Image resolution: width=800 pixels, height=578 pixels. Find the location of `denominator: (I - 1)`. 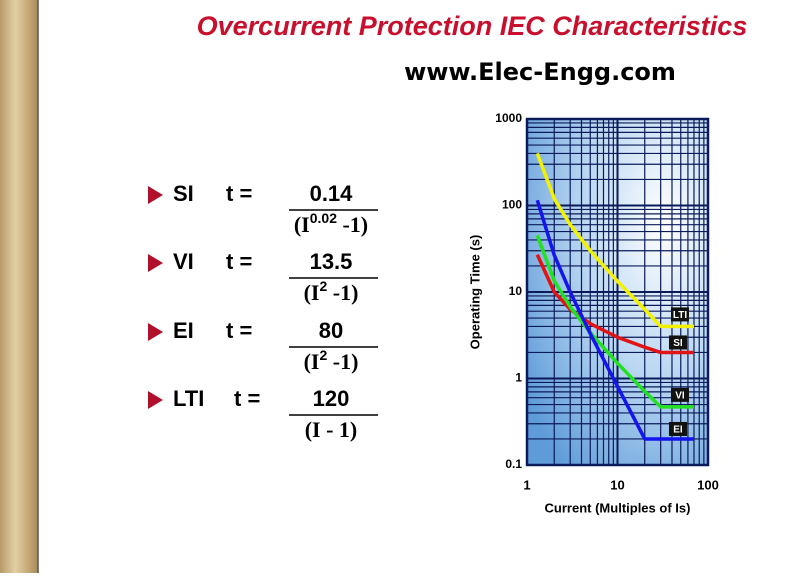

denominator: (I - 1) is located at coordinates (331, 429).